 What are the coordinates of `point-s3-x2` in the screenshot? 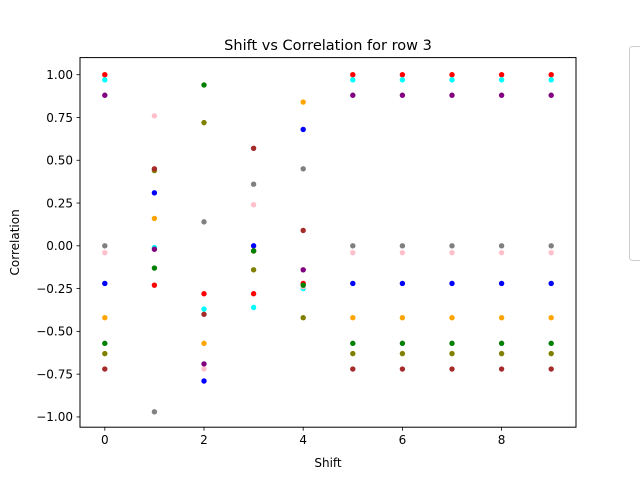 It's located at (203, 221).